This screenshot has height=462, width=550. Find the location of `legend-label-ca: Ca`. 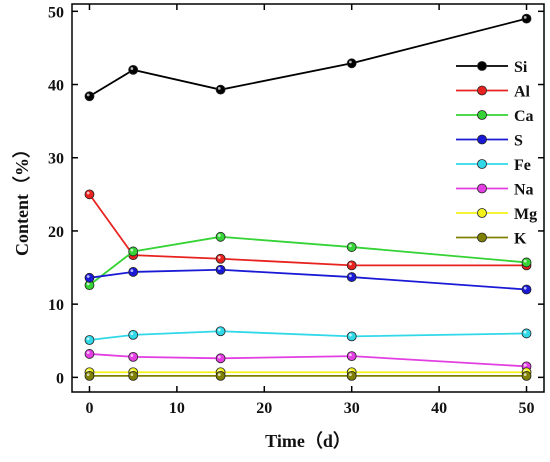

legend-label-ca: Ca is located at coordinates (524, 116).